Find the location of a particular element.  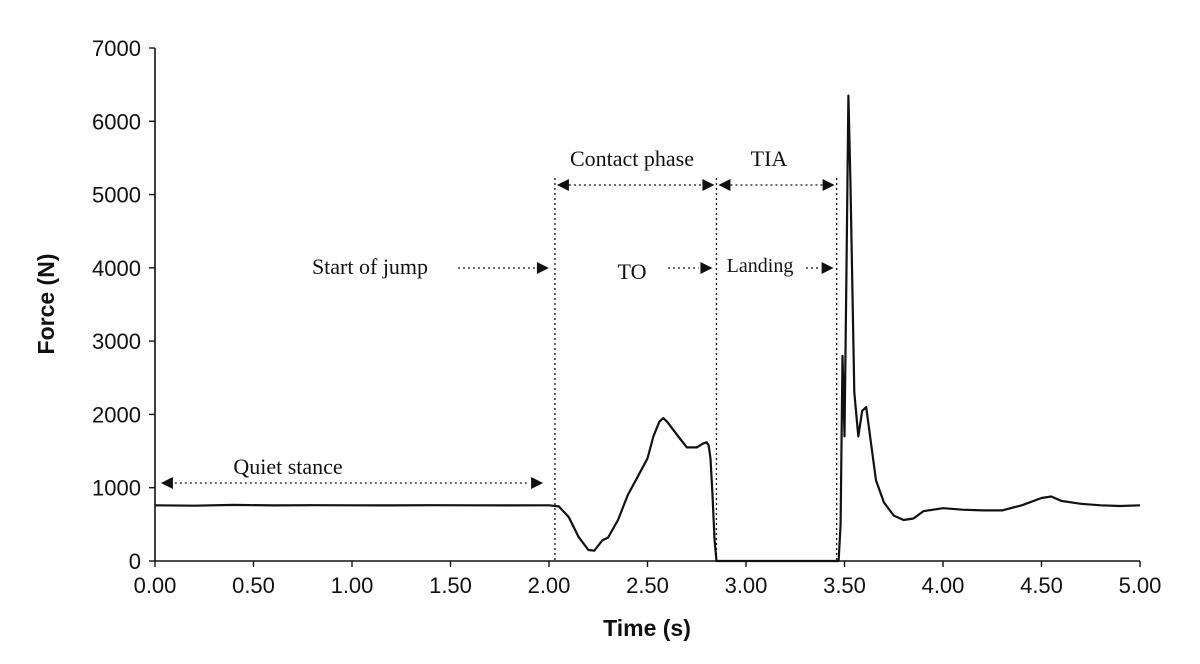

contact-phase-label: Contact phase is located at coordinates (632, 158).